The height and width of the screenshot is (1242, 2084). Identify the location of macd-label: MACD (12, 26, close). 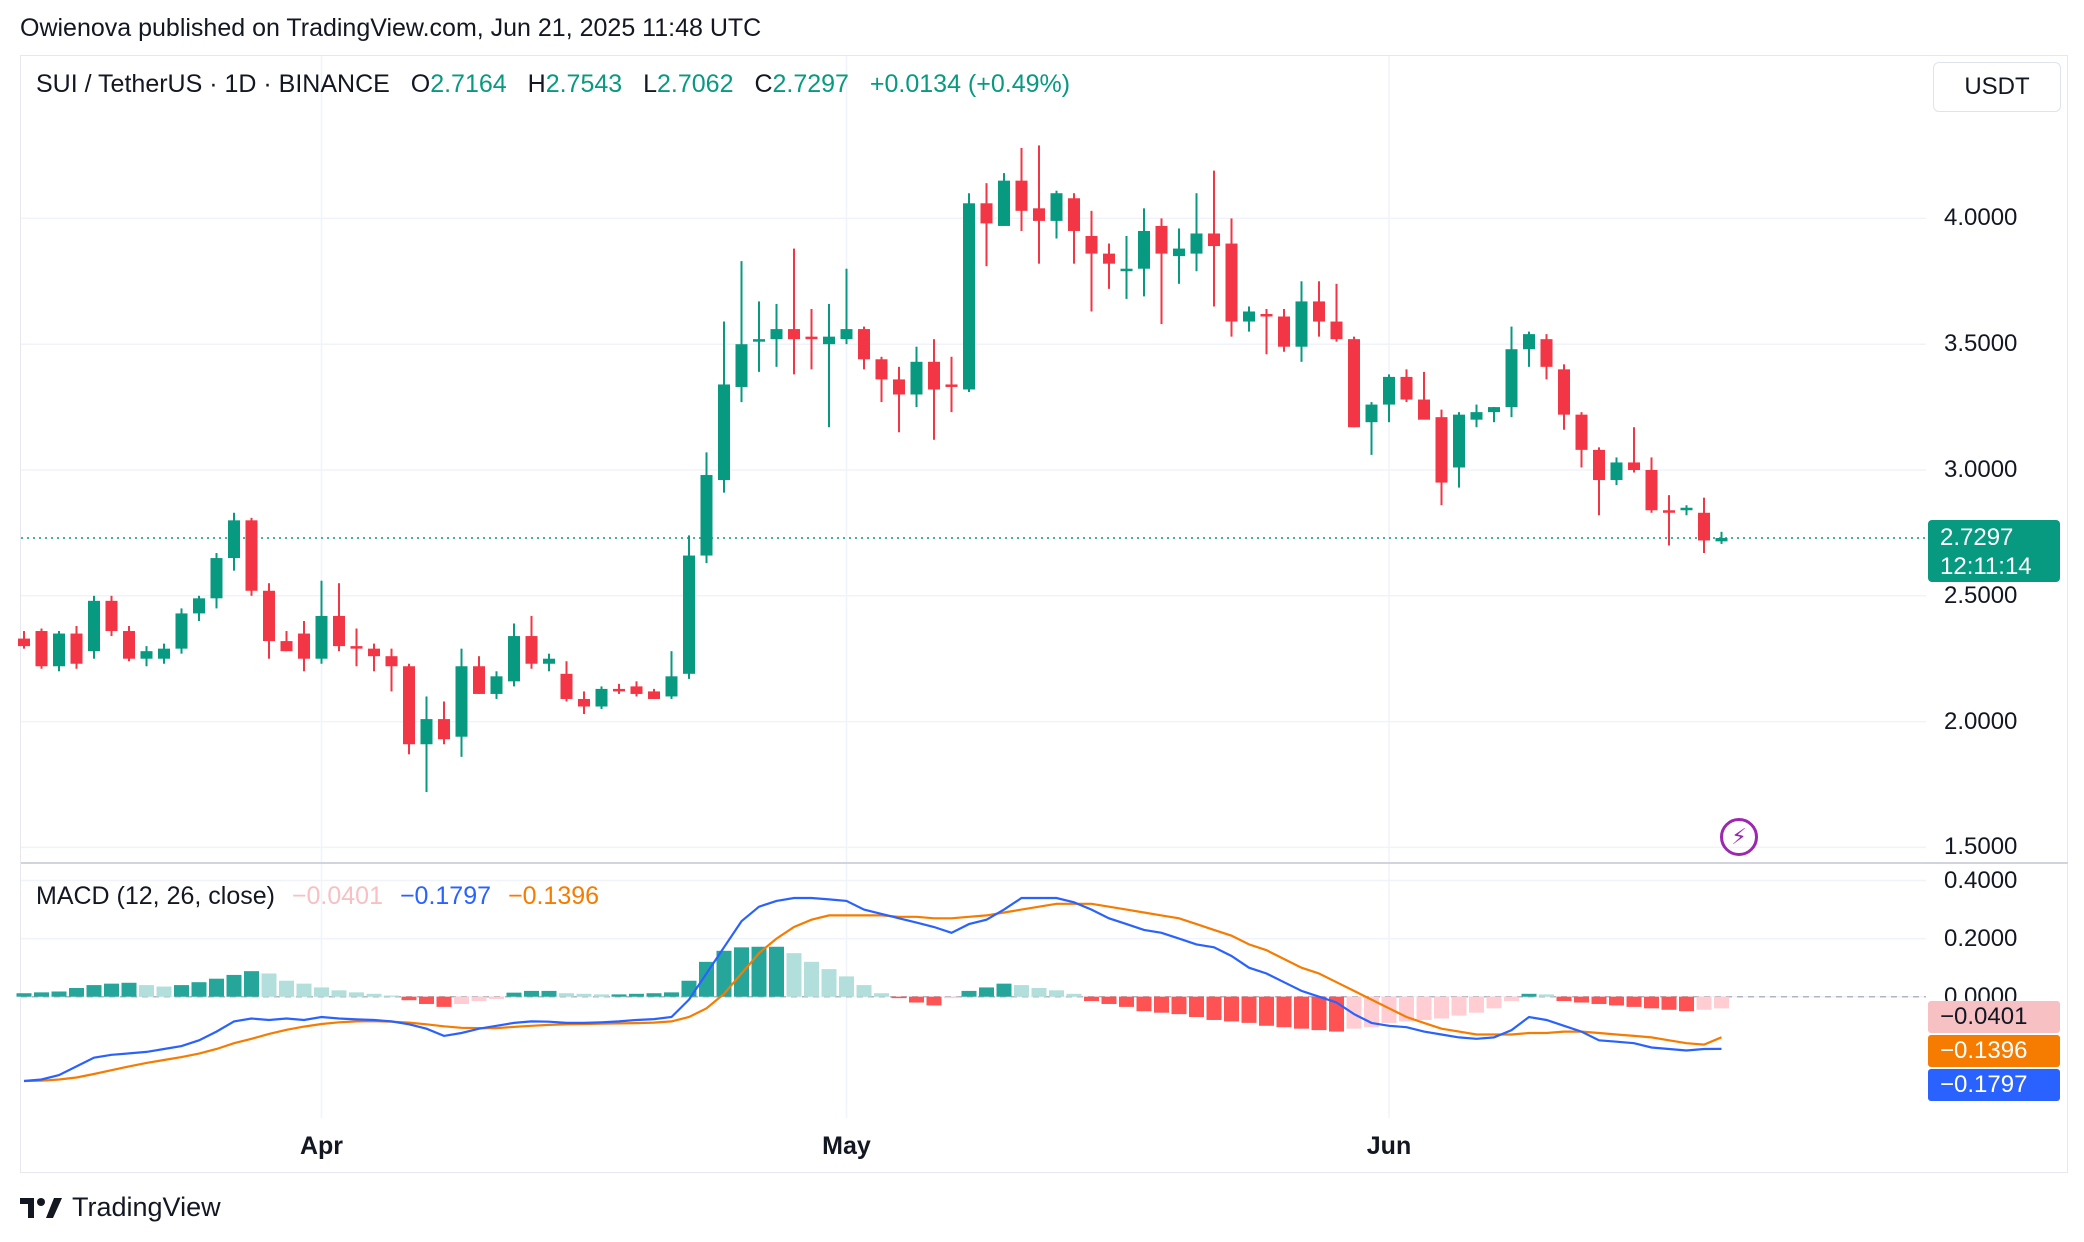
(155, 896).